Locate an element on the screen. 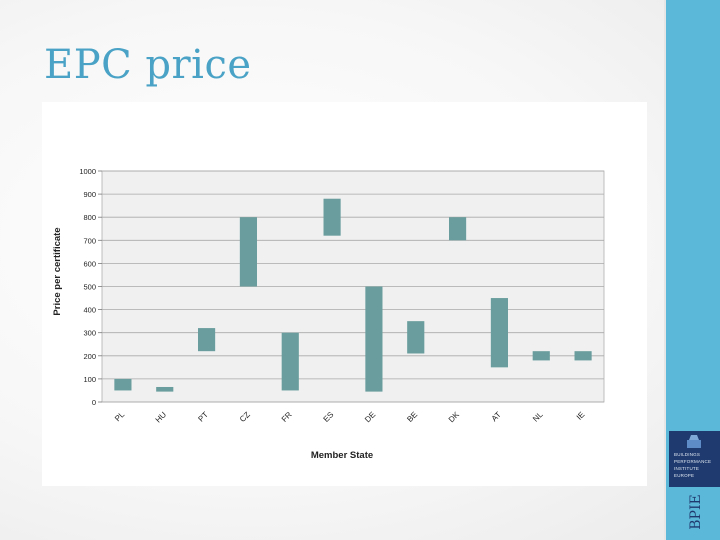  y-axis-label: Price per certificate is located at coordinates (57, 271).